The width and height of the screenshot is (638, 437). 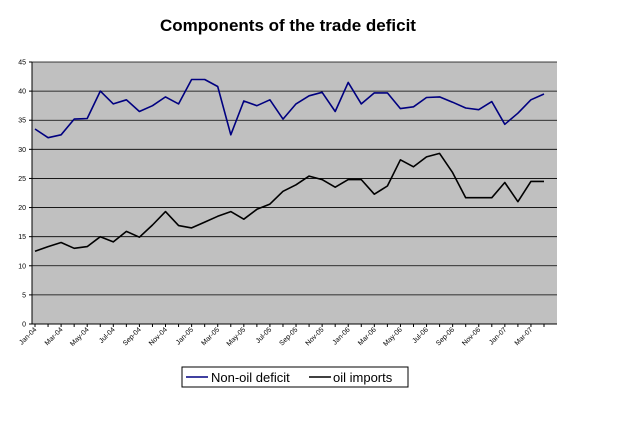 I want to click on y-tick-label: 5, so click(x=24, y=295).